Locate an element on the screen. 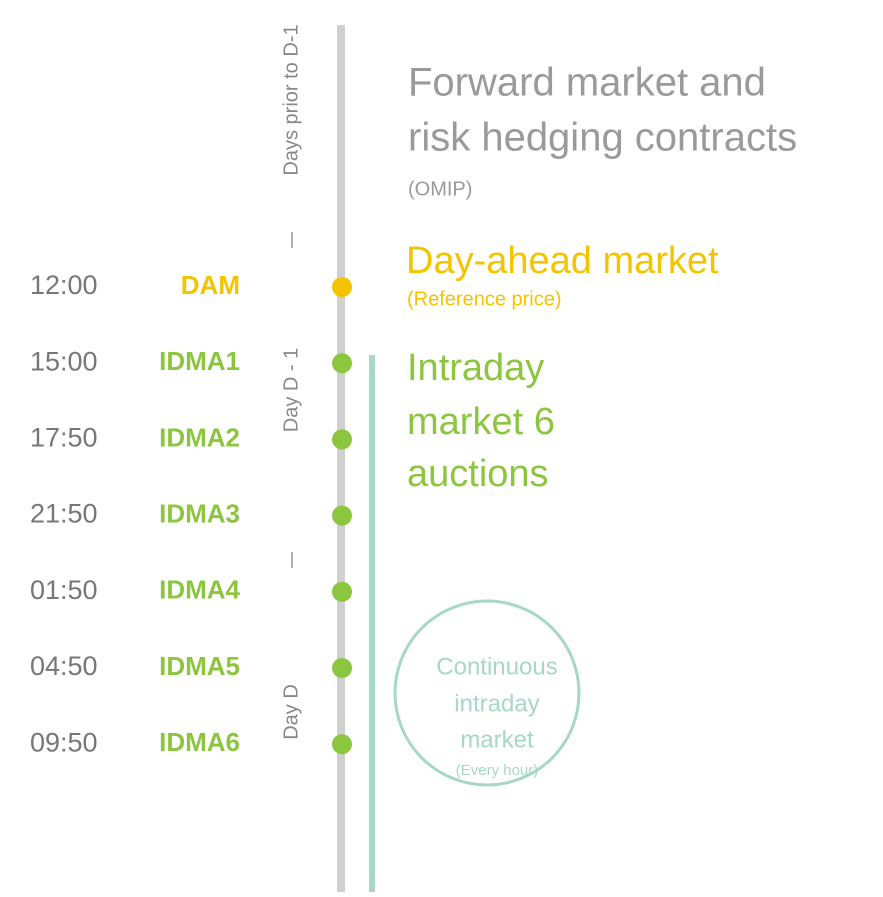 The width and height of the screenshot is (883, 897). forward-title: risk hedging contracts is located at coordinates (602, 138).